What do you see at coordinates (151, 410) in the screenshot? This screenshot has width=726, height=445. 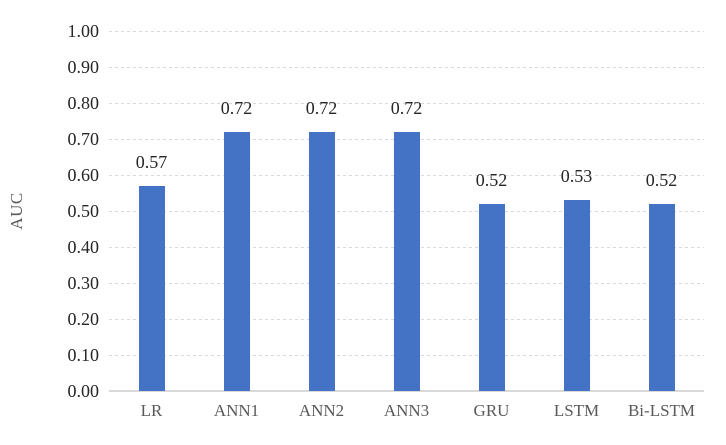 I see `x-tick-label-lr: LR` at bounding box center [151, 410].